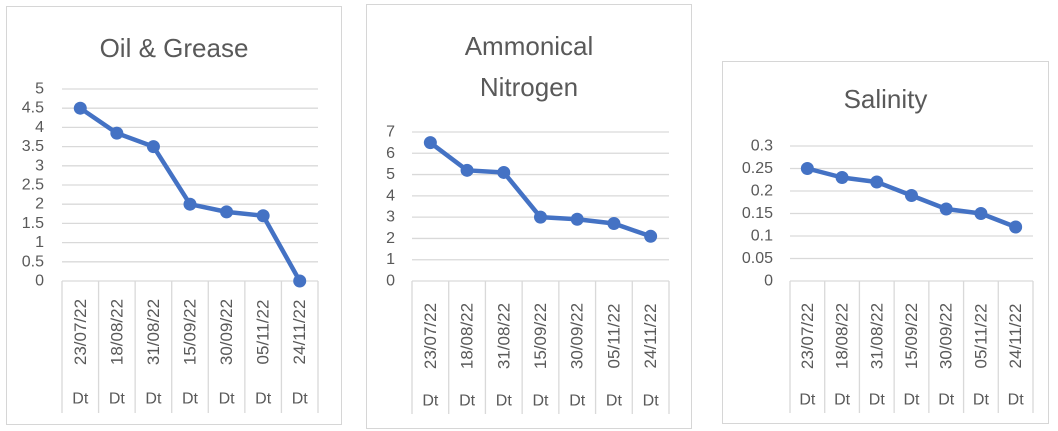 The image size is (1058, 431). What do you see at coordinates (33, 108) in the screenshot?
I see `y-axis-tick-label: 4.5` at bounding box center [33, 108].